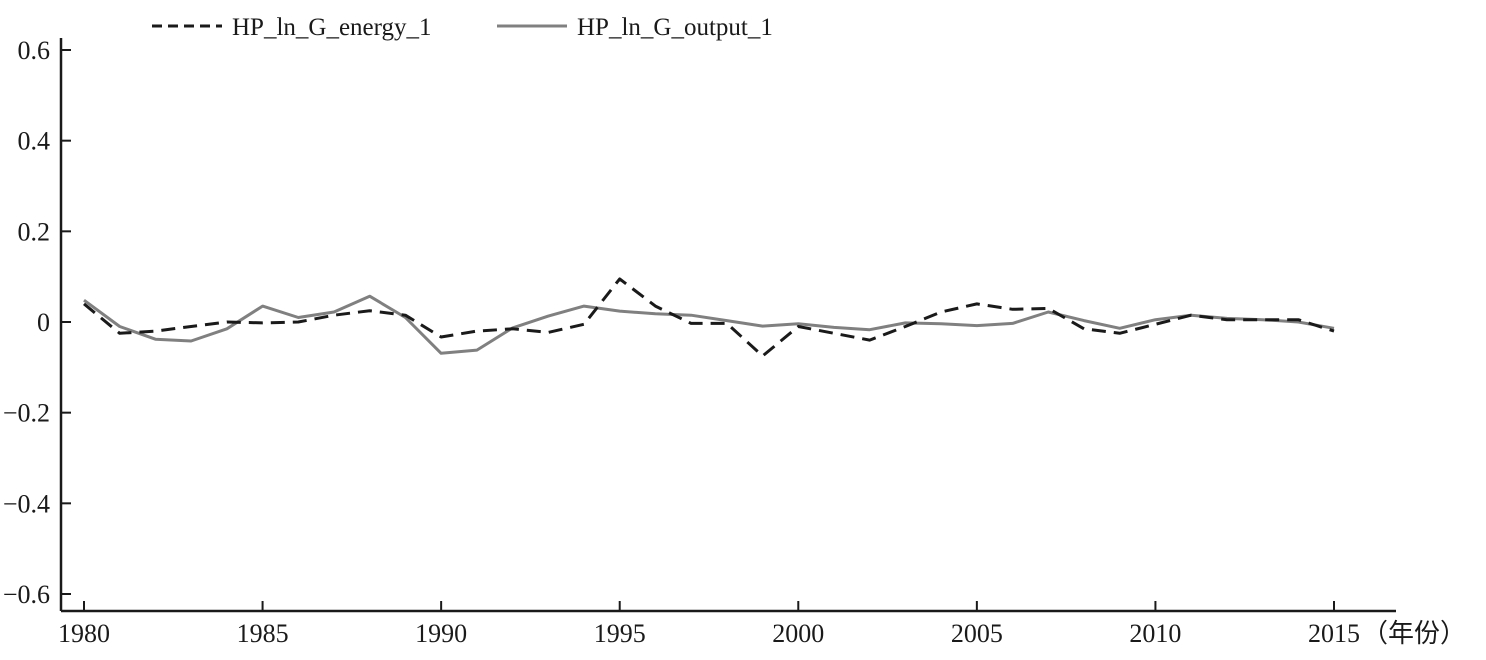  I want to click on x-tick-label: 2000, so click(798, 633).